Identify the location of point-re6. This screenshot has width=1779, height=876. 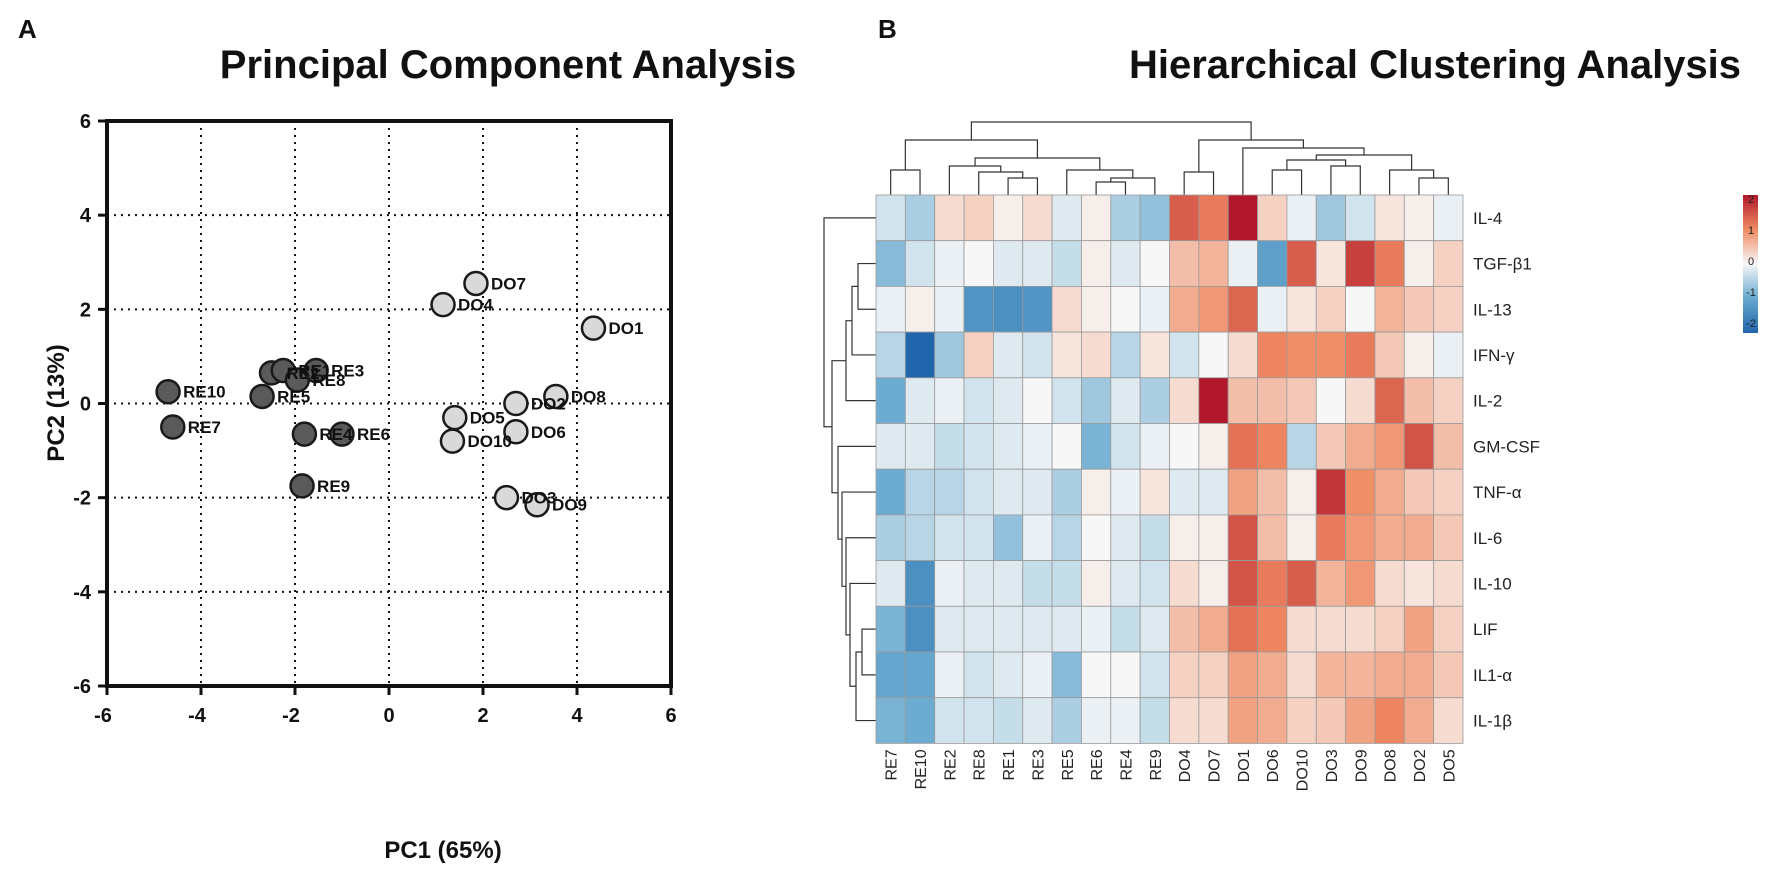
(342, 434).